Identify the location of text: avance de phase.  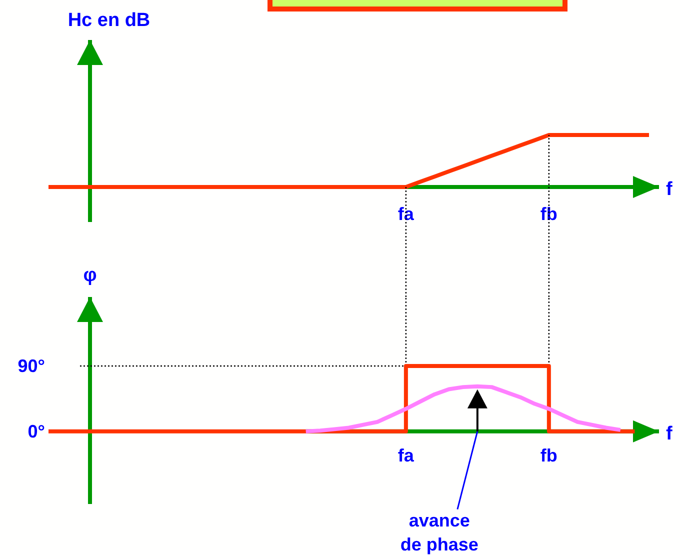
(439, 532).